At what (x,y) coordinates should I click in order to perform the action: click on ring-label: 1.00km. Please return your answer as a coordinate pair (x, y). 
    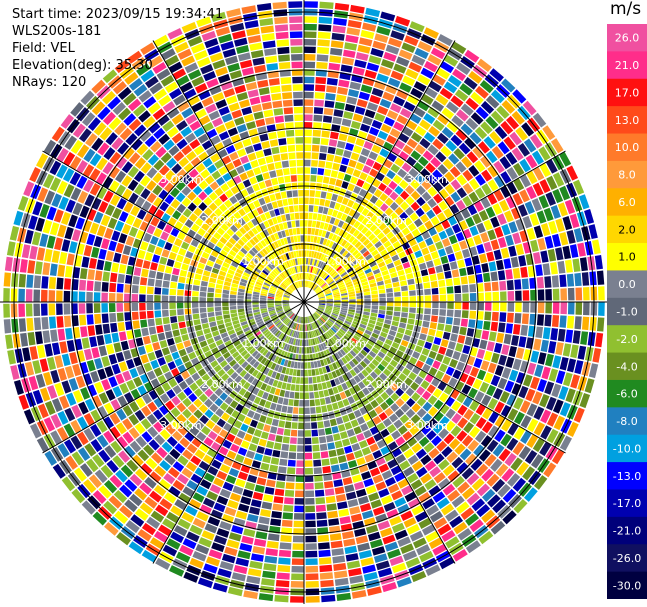
    Looking at the image, I should click on (263, 261).